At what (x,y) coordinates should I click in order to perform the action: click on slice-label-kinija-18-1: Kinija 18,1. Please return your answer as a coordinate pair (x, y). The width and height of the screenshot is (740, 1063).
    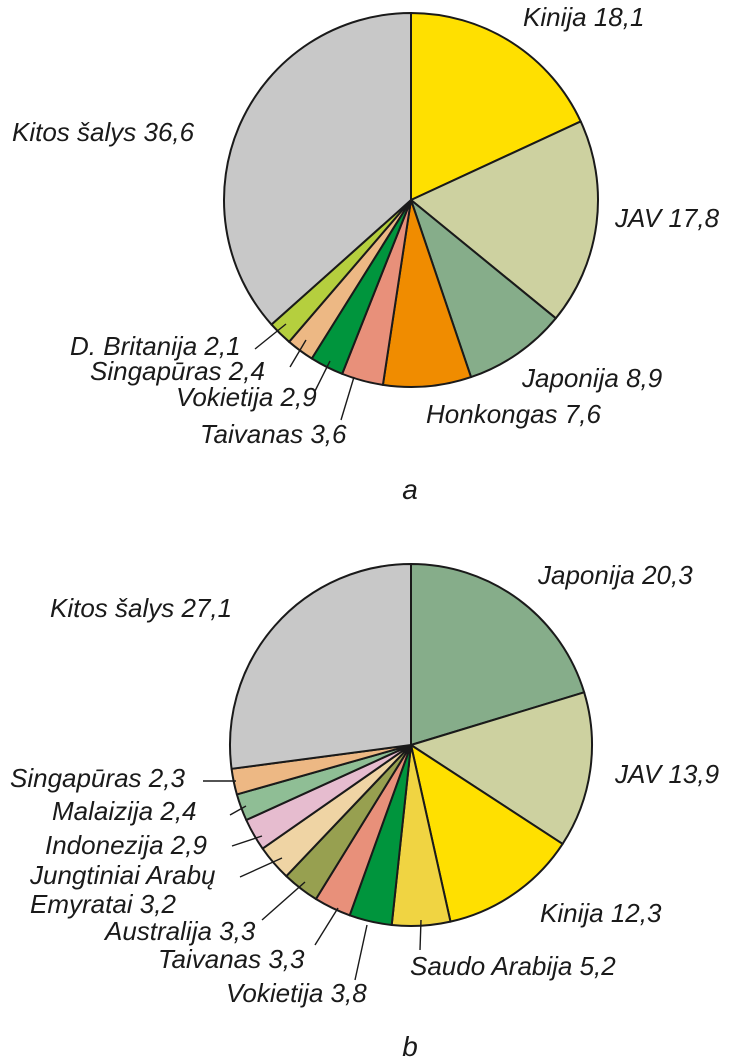
    Looking at the image, I should click on (583, 17).